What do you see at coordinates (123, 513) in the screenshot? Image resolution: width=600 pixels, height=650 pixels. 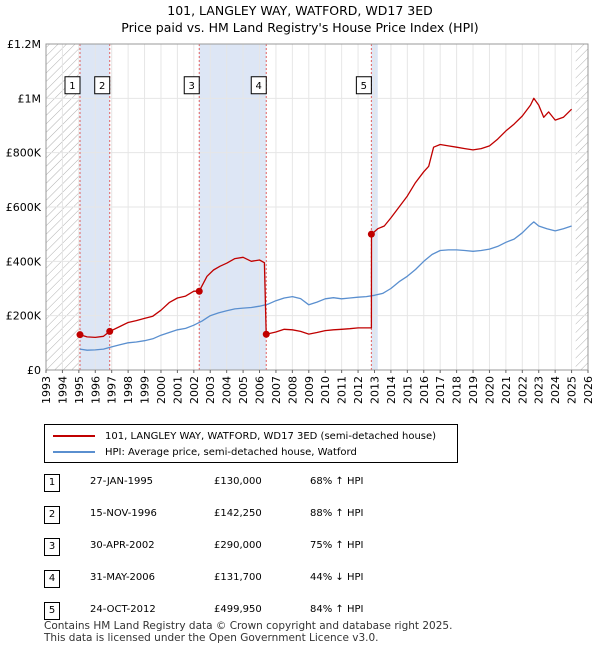 I see `sale-date: 15-NOV-1996` at bounding box center [123, 513].